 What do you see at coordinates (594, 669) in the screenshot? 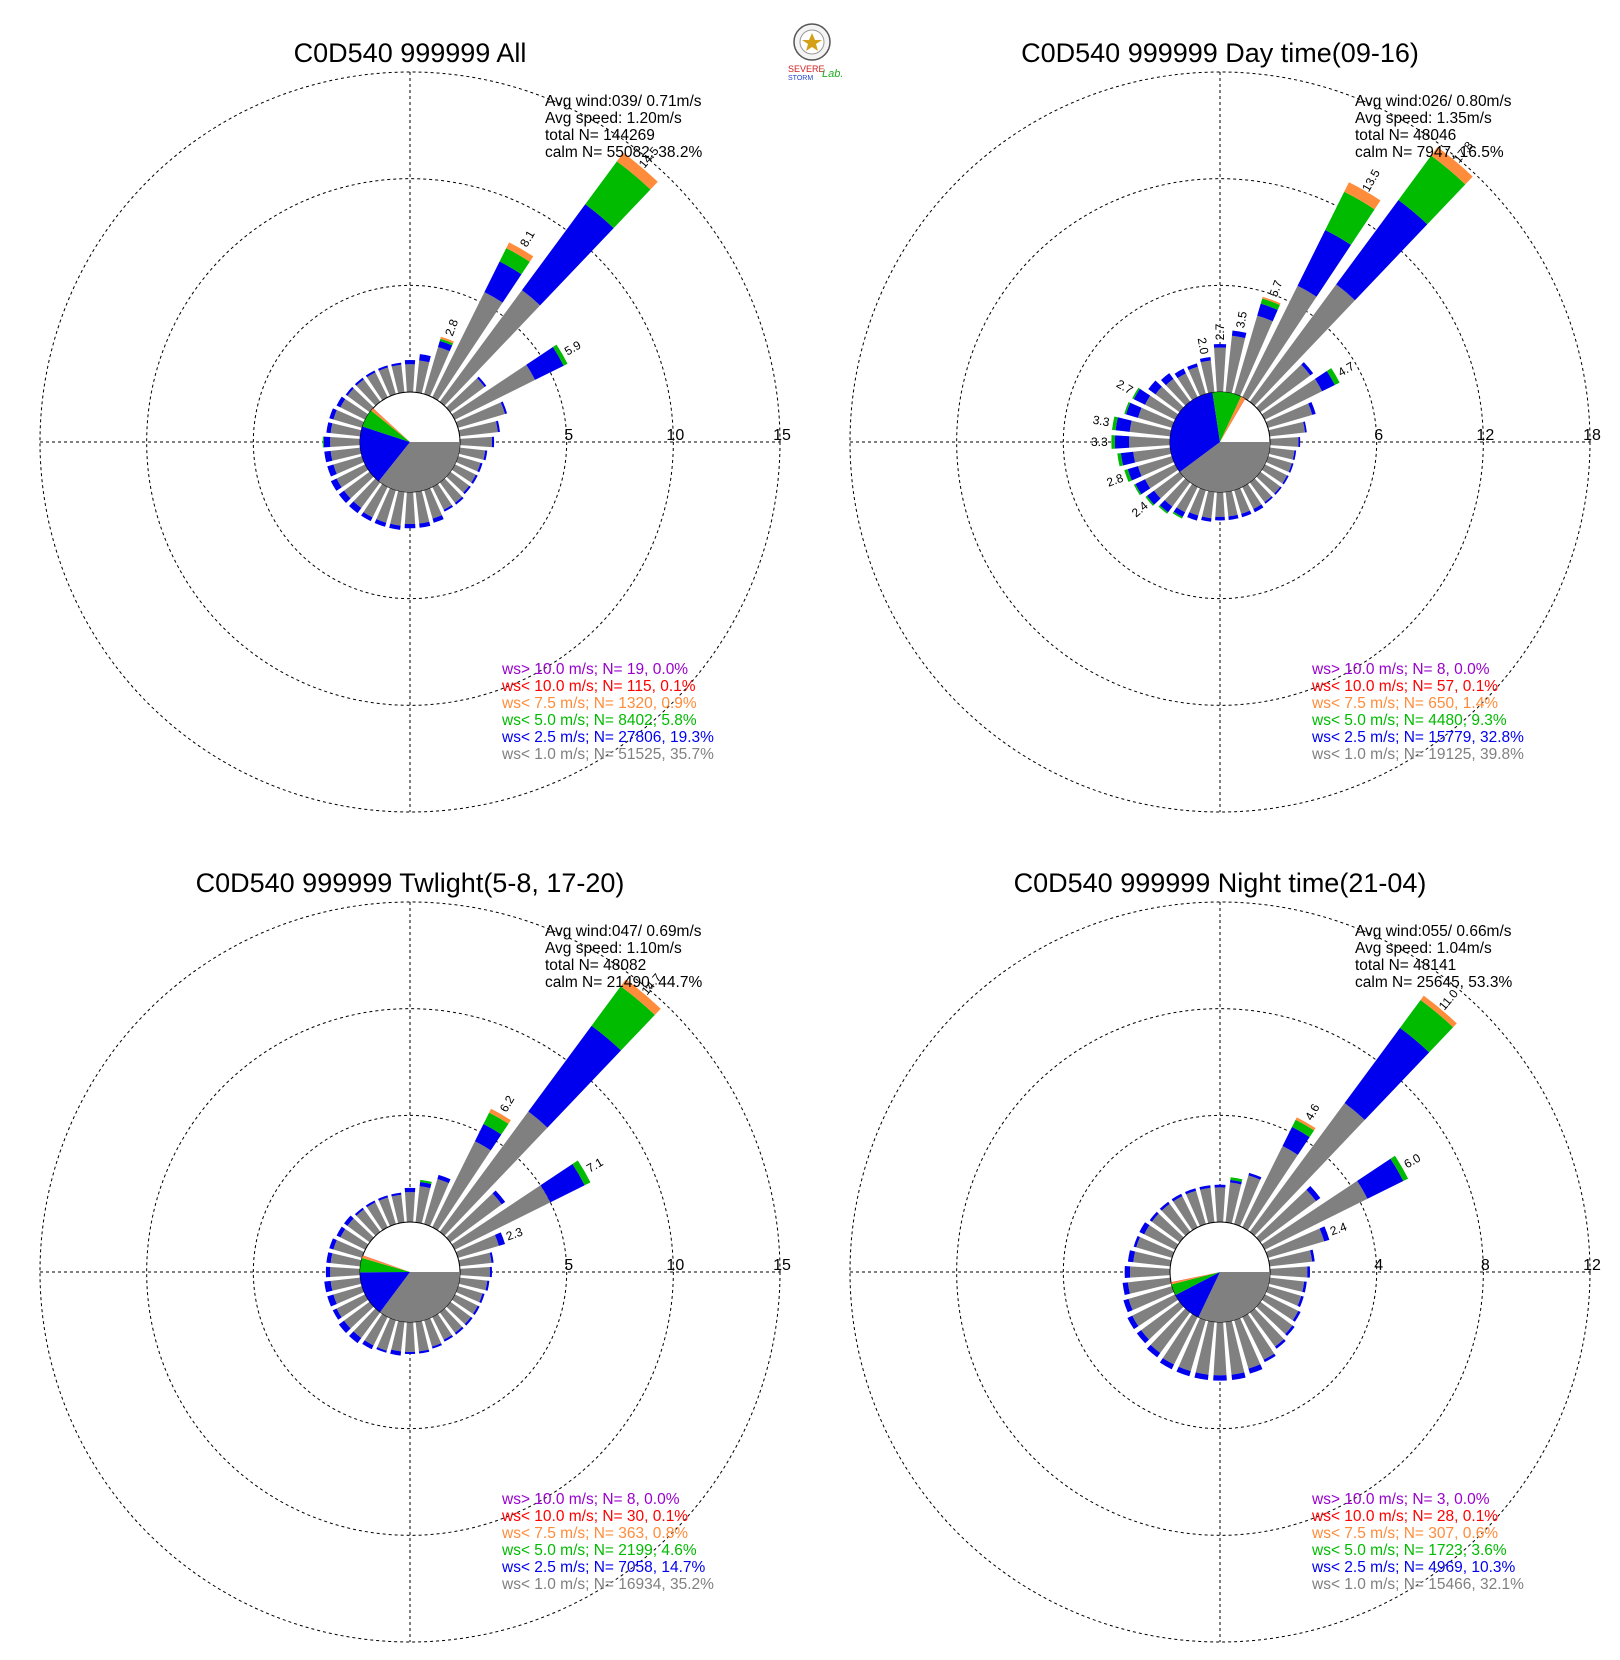
I see `legend-entry: ws> 10.0 m/s; N= 19, 0.0%` at bounding box center [594, 669].